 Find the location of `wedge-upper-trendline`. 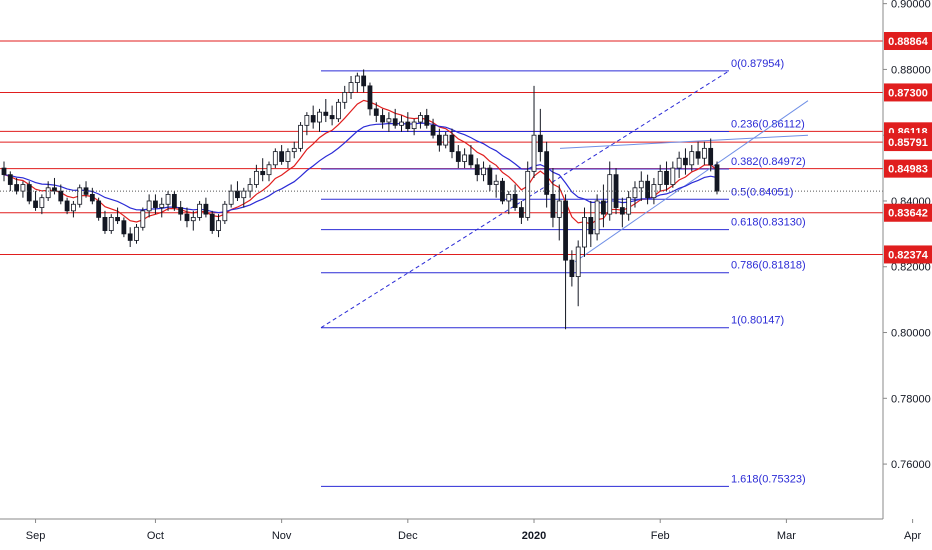

wedge-upper-trendline is located at coordinates (684, 141).